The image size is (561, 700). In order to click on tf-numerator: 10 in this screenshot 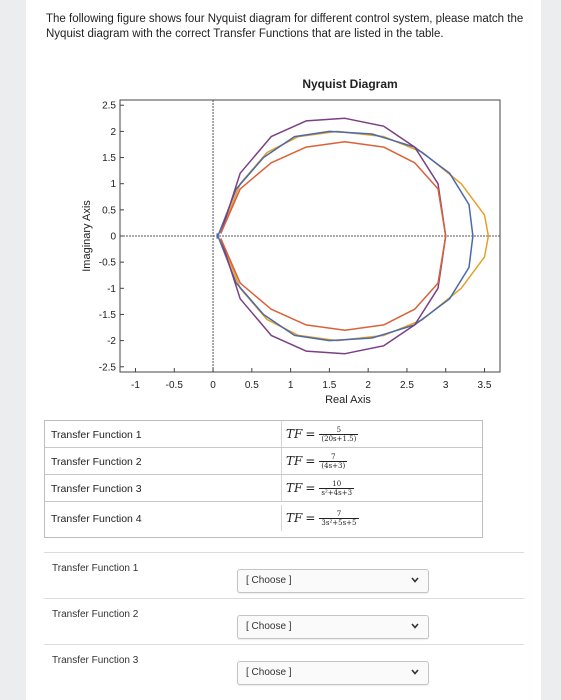, I will do `click(337, 483)`.